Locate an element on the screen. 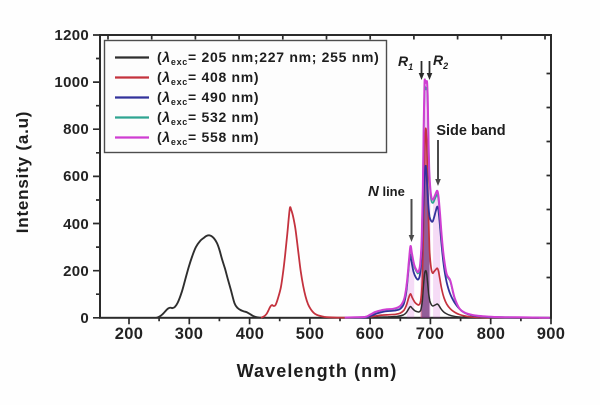 The height and width of the screenshot is (405, 600). svg-text: 300 is located at coordinates (189, 334).